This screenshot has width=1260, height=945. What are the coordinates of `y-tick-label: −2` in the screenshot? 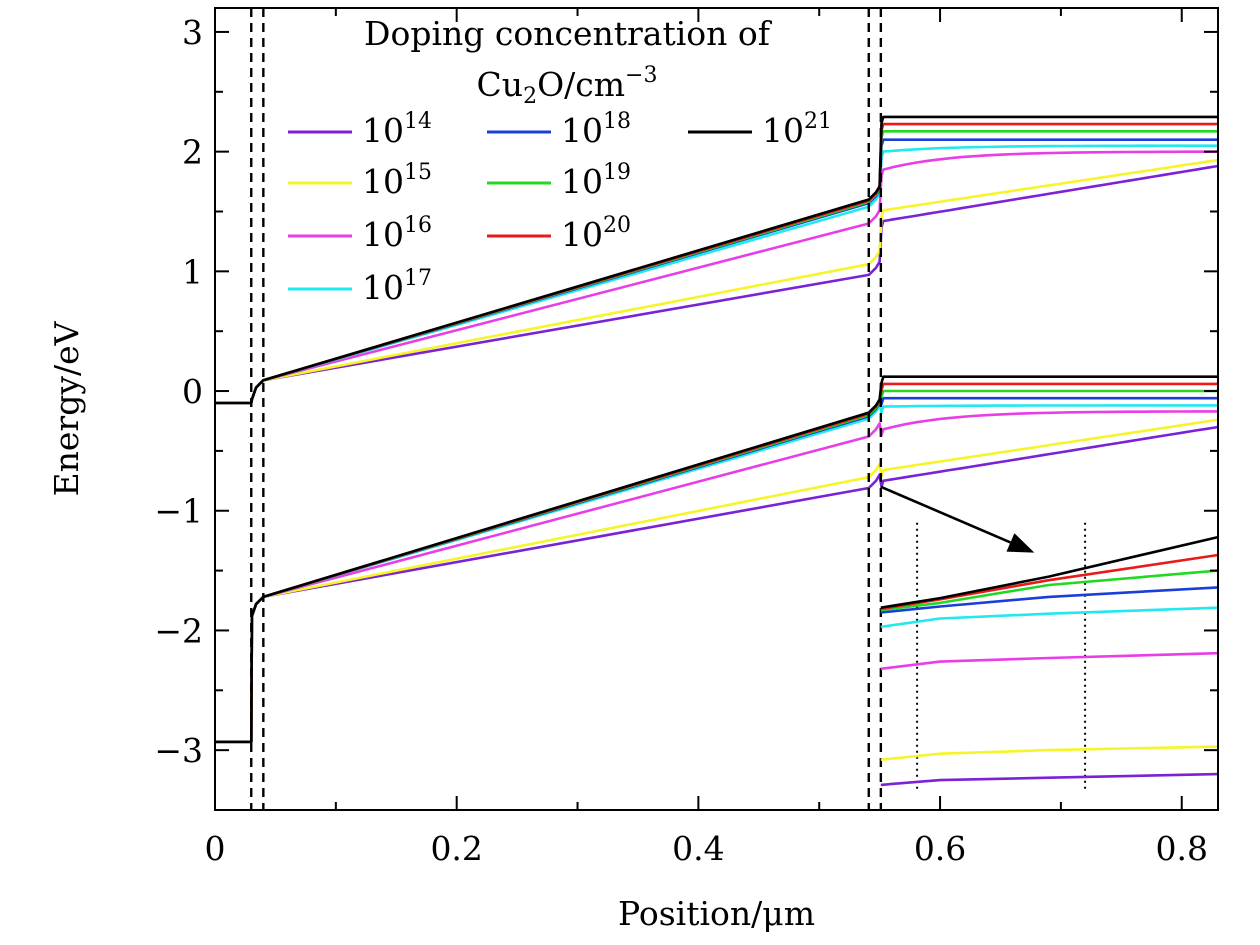 It's located at (178, 630).